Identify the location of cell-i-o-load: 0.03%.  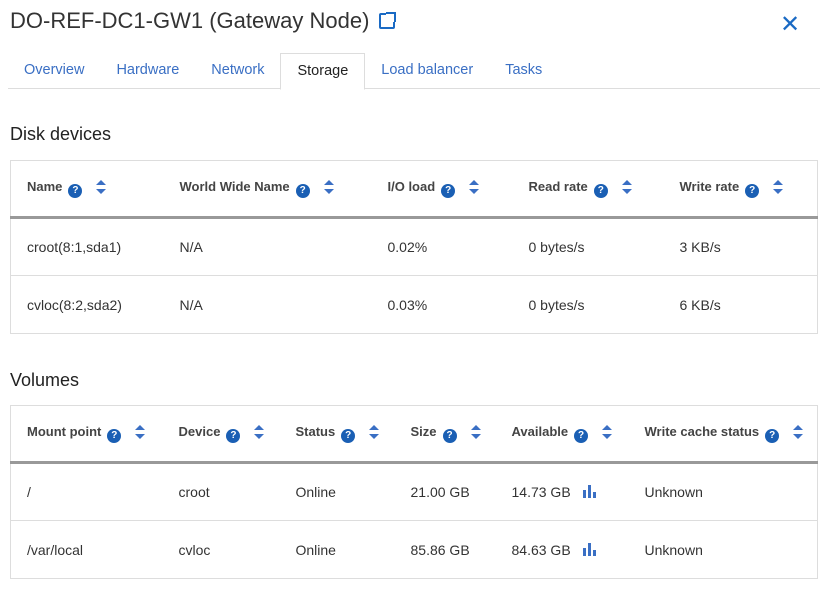
(442, 304).